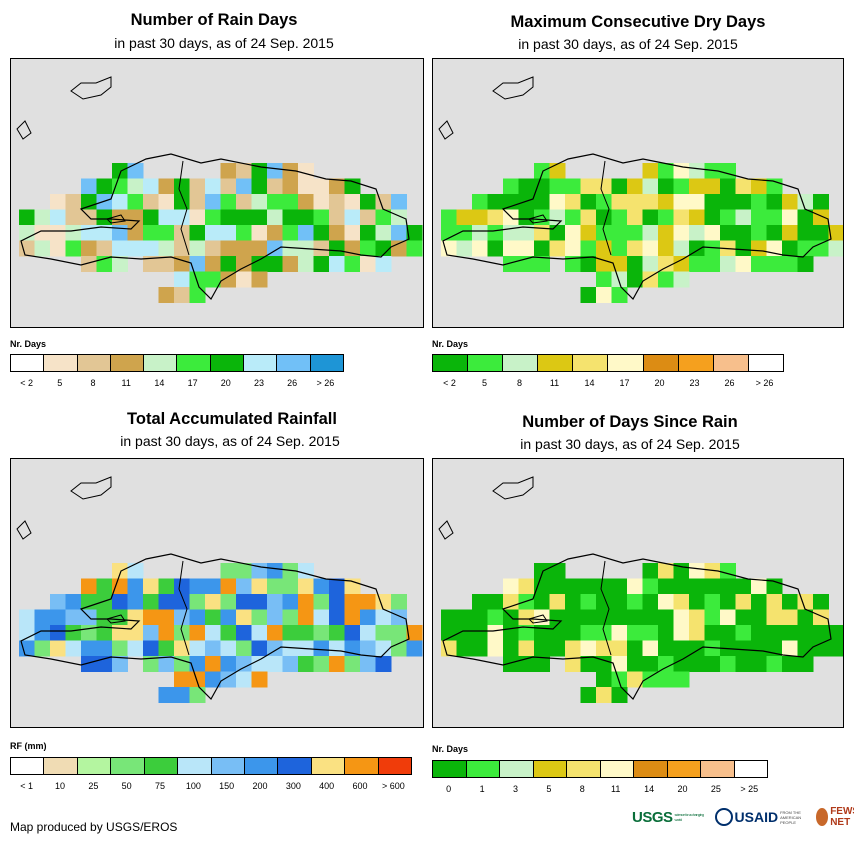 The height and width of the screenshot is (845, 854). Describe the element at coordinates (225, 383) in the screenshot. I see `legend-tick-label: 20` at that location.